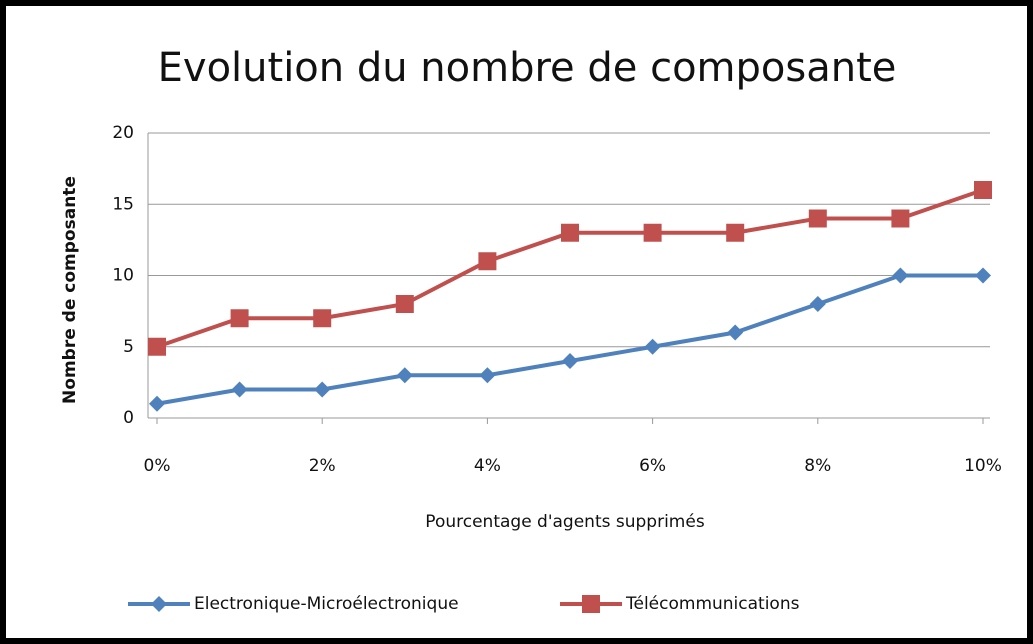 The image size is (1033, 644). What do you see at coordinates (487, 466) in the screenshot?
I see `x-tick-label: 4%` at bounding box center [487, 466].